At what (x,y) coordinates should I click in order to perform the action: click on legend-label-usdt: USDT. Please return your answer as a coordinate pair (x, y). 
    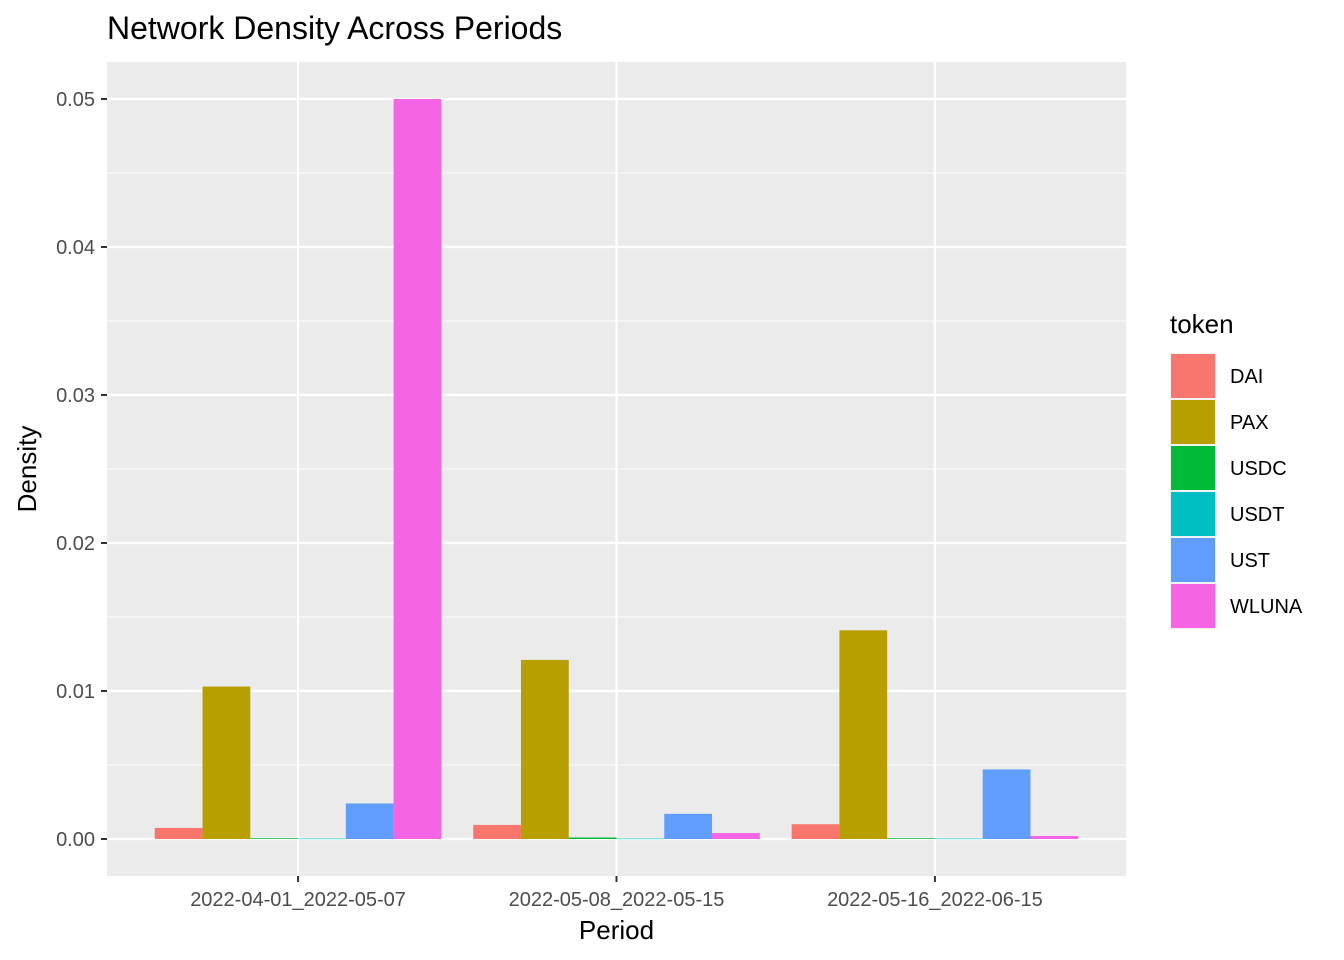
    Looking at the image, I should click on (1257, 515).